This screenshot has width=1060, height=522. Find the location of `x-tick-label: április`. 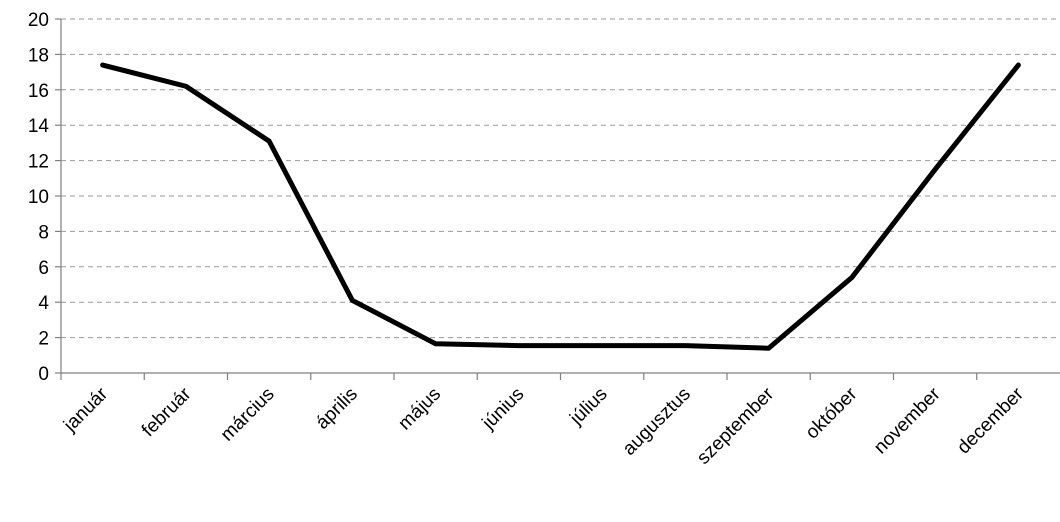

x-tick-label: április is located at coordinates (337, 409).